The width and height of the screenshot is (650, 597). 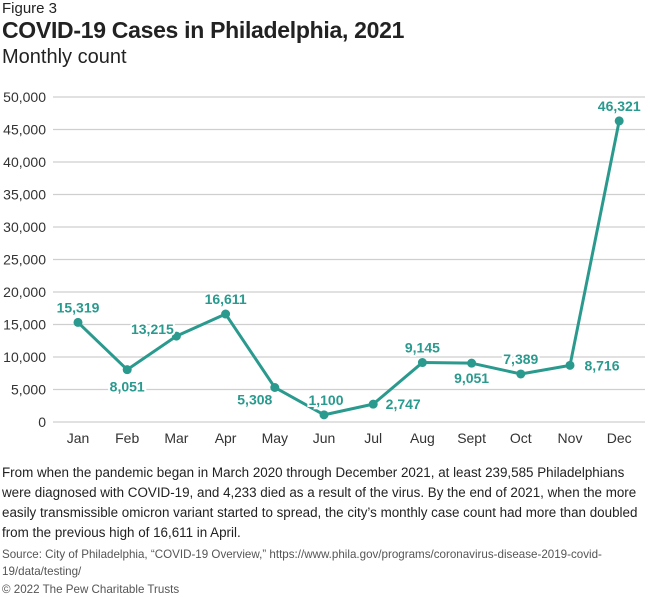 I want to click on x-tick-label: Dec, so click(x=619, y=438).